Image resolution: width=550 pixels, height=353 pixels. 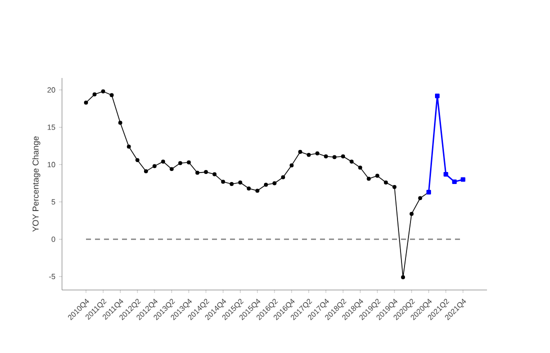 I want to click on y-axis-title: YOY Percentage Change, so click(x=36, y=184).